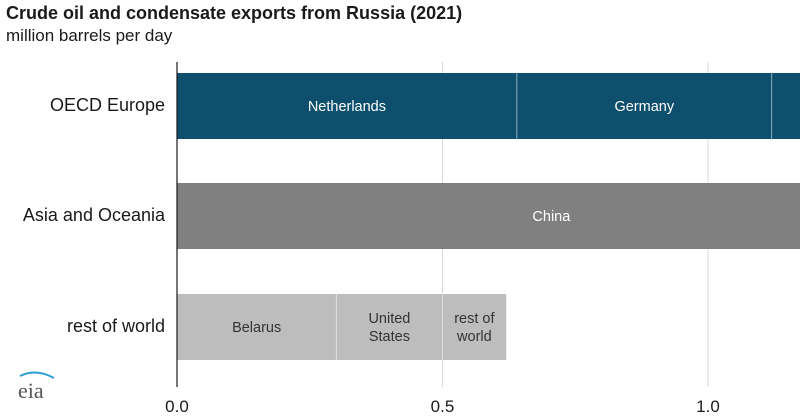 The width and height of the screenshot is (800, 420). Describe the element at coordinates (37, 375) in the screenshot. I see `eia-logo-arc` at that location.